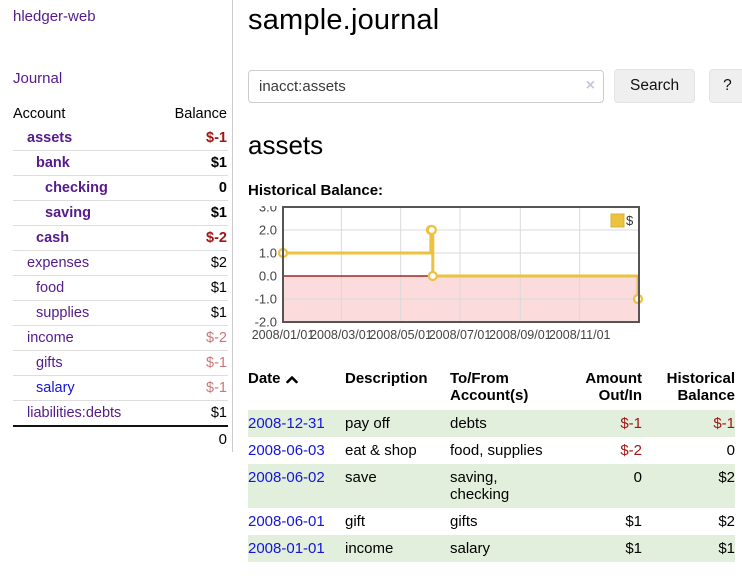  I want to click on column-accounts: To/From Account(s), so click(489, 387).